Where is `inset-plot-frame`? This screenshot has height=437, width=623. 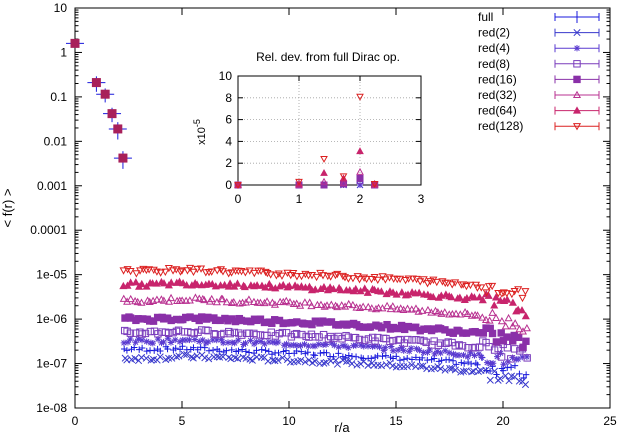
inset-plot-frame is located at coordinates (329, 130).